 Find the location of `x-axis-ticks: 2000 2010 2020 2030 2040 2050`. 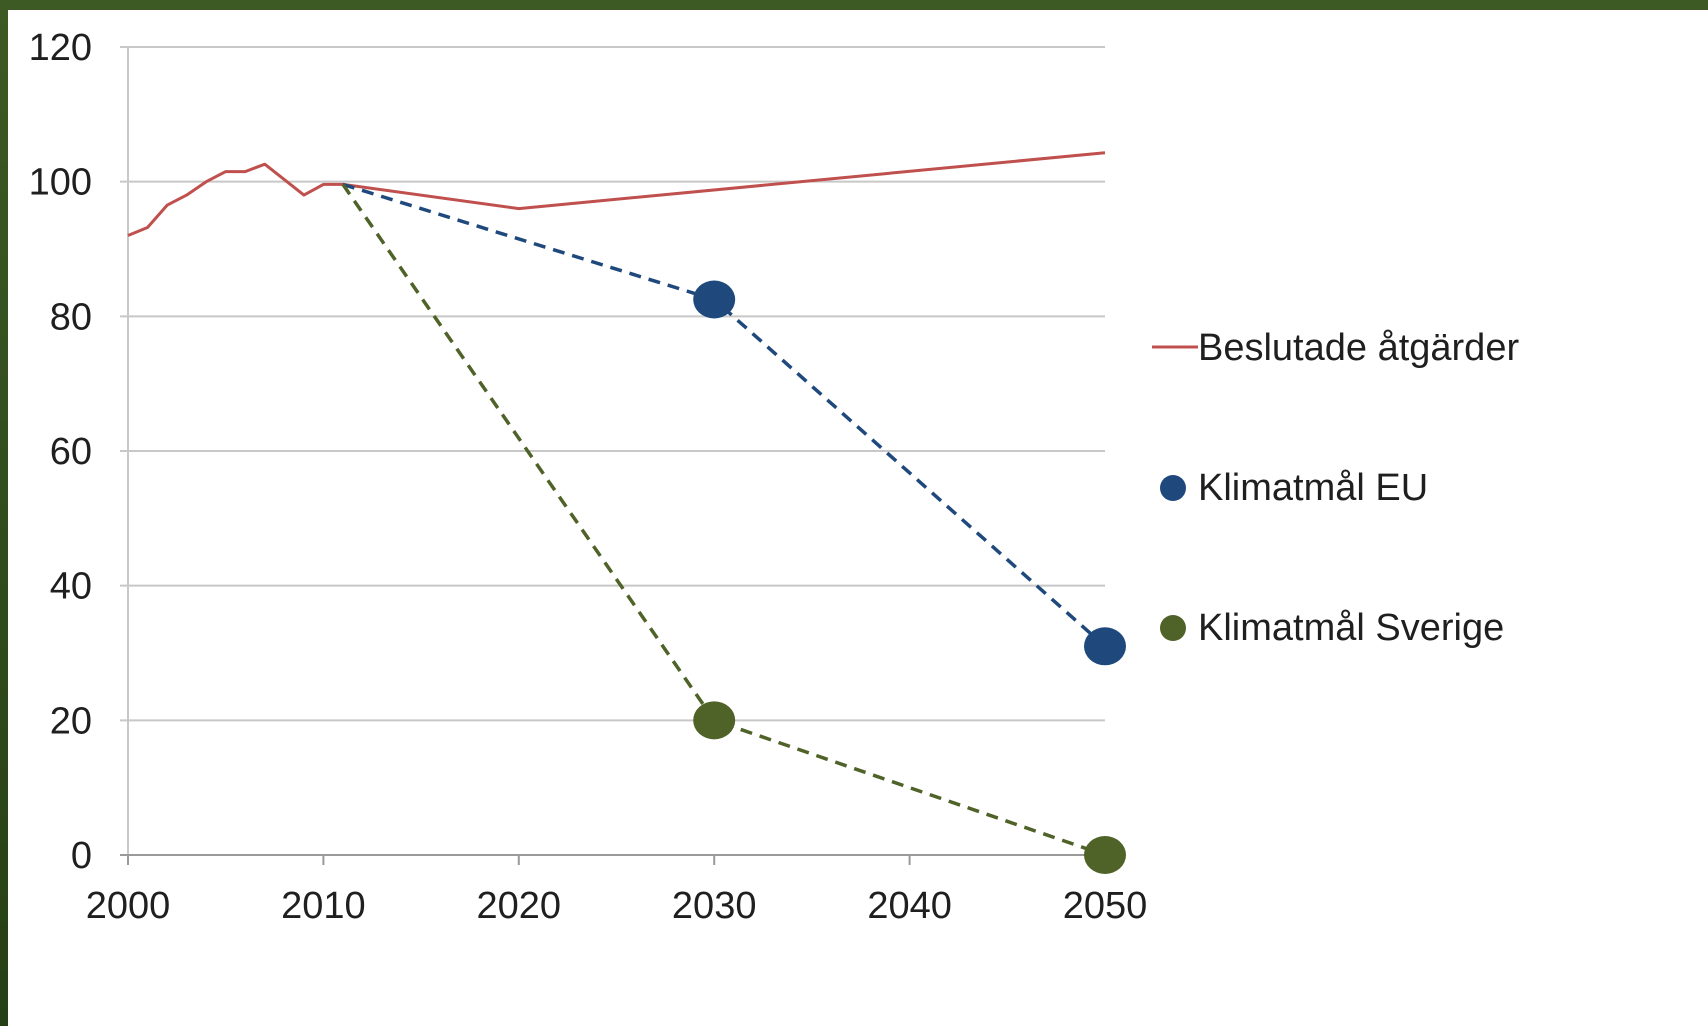

x-axis-ticks: 2000 2010 2020 2030 2040 2050 is located at coordinates (617, 906).